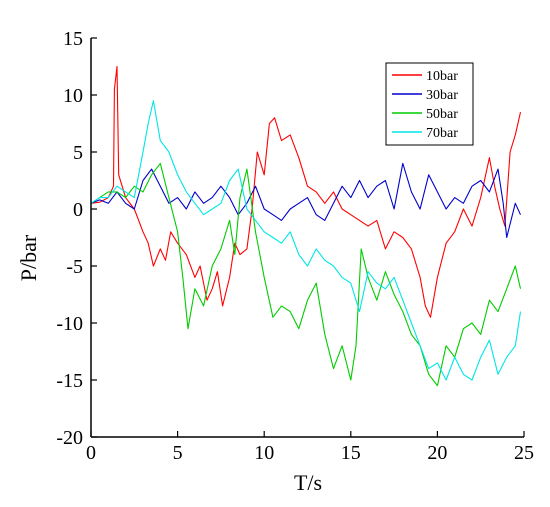 The height and width of the screenshot is (507, 550). Describe the element at coordinates (73, 96) in the screenshot. I see `y-tick-label: 10` at that location.